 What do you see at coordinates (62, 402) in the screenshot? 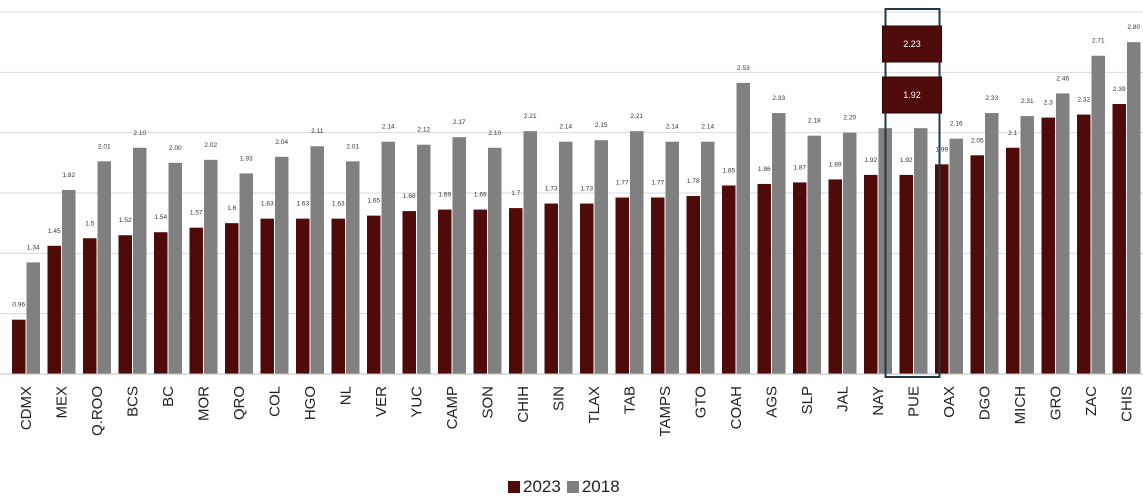
I see `category-label-mex: MEX` at bounding box center [62, 402].